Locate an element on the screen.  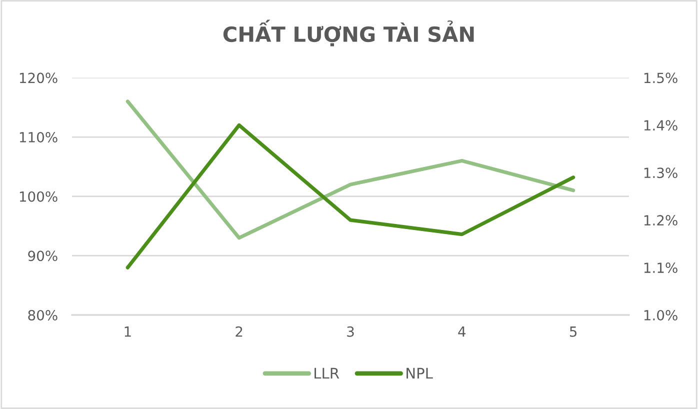
y-tick-label: 80% is located at coordinates (43, 315).